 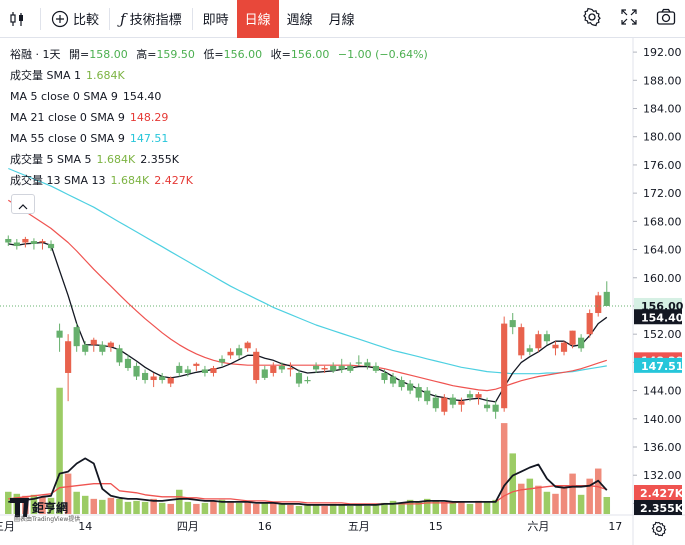 I want to click on brand-logo: 鉅亨網 圖表由TradingView提供, so click(x=48, y=512).